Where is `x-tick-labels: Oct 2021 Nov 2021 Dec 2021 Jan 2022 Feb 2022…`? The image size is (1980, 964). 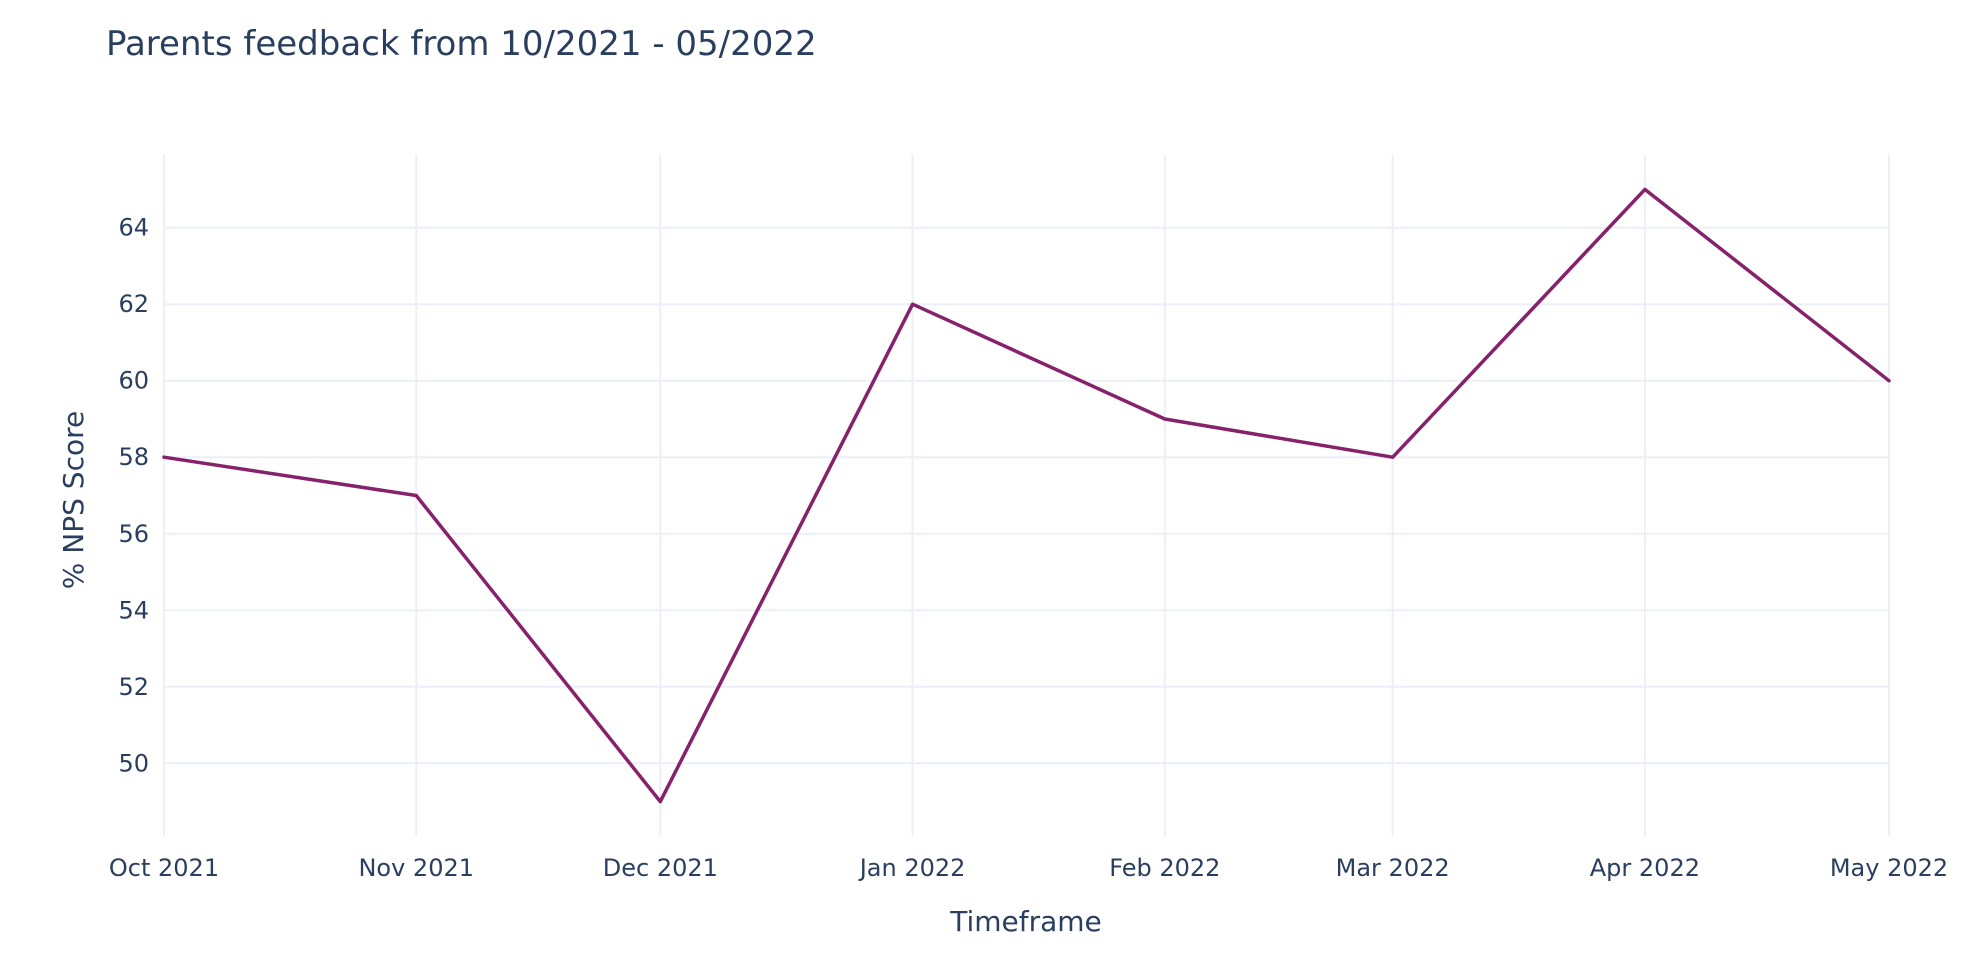 x-tick-labels: Oct 2021 Nov 2021 Dec 2021 Jan 2022 Feb 2022… is located at coordinates (1028, 868).